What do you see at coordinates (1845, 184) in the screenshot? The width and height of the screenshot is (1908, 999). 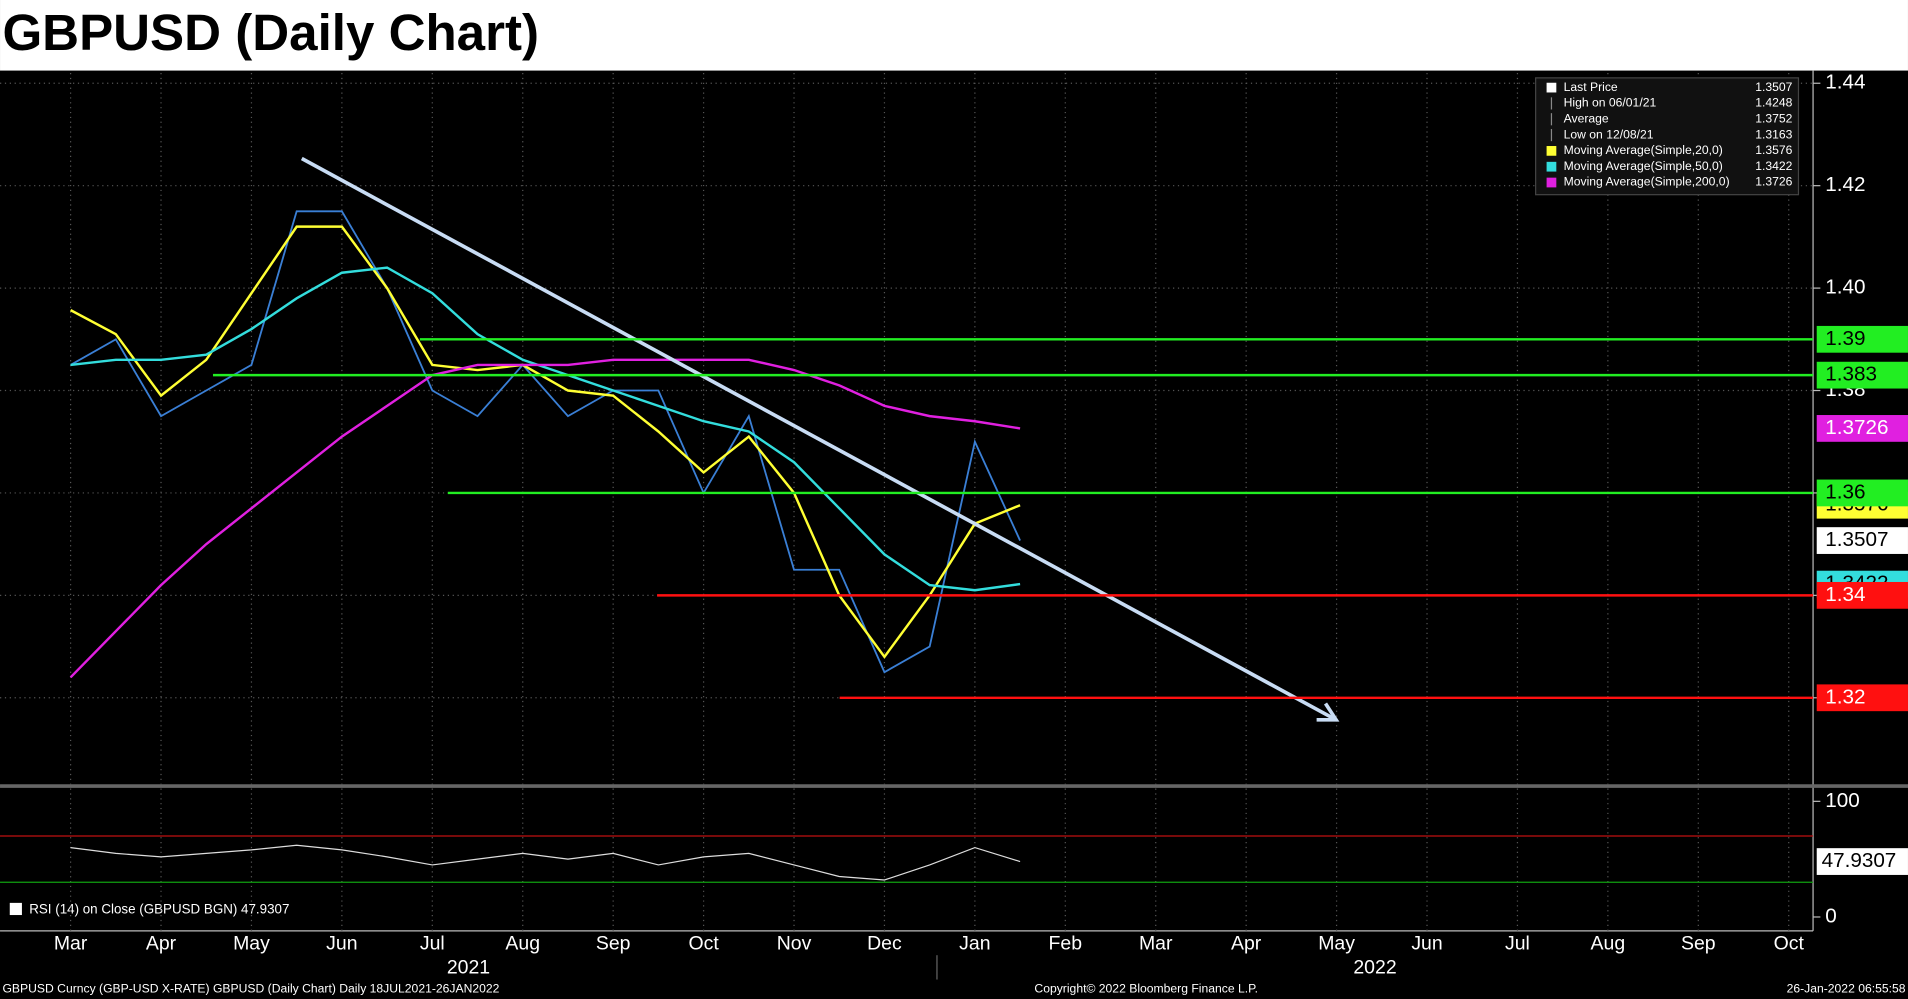 I see `y-tick-label: 1.42` at bounding box center [1845, 184].